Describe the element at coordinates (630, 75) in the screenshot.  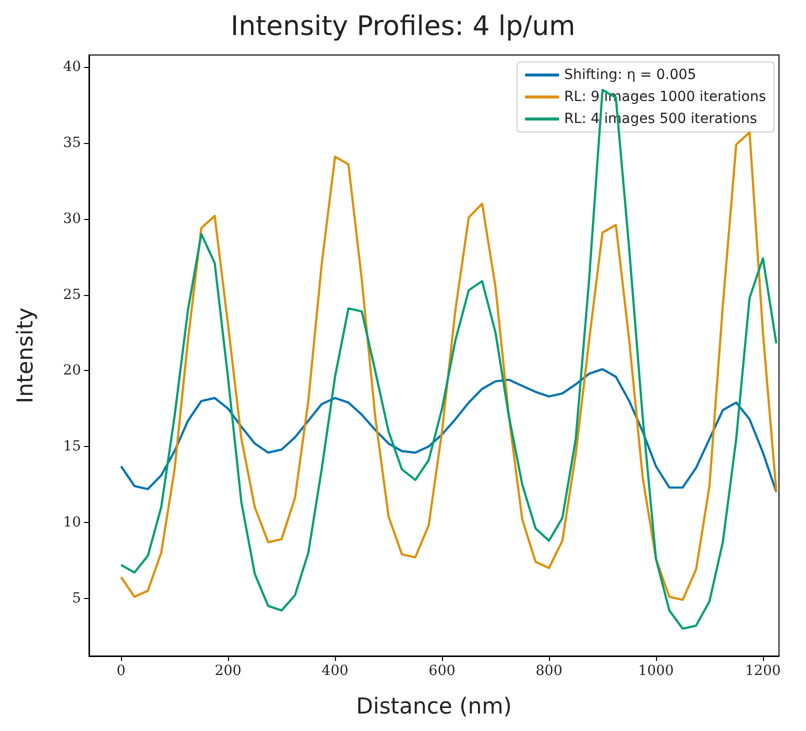
I see `legend-label: Shifting: η = 0.005` at that location.